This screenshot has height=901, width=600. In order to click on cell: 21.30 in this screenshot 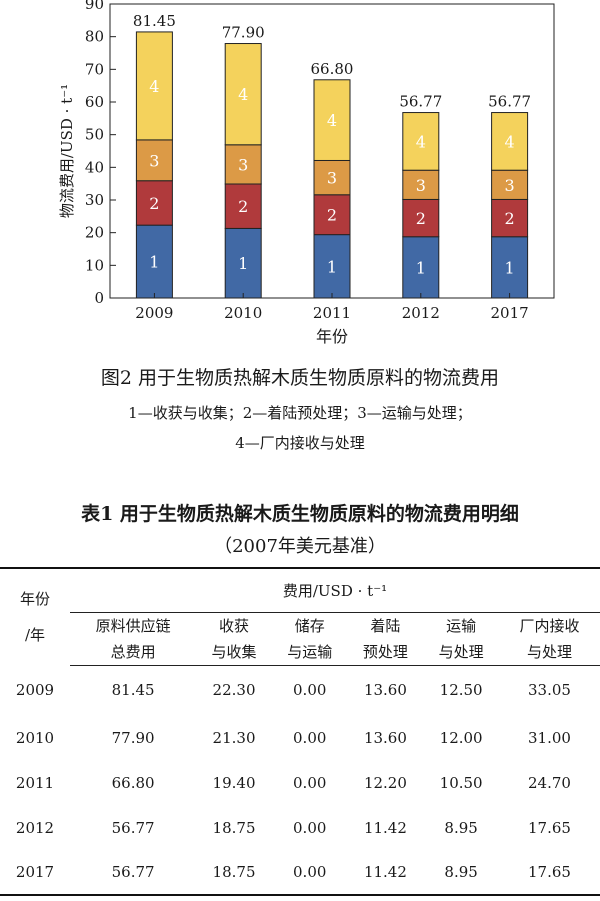, I will do `click(234, 737)`.